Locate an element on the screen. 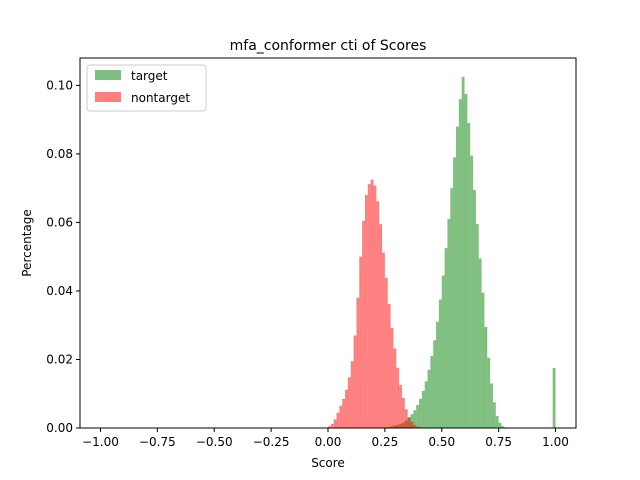 Image resolution: width=640 pixels, height=480 pixels. legend-label-nontarget: nontarget is located at coordinates (160, 98).